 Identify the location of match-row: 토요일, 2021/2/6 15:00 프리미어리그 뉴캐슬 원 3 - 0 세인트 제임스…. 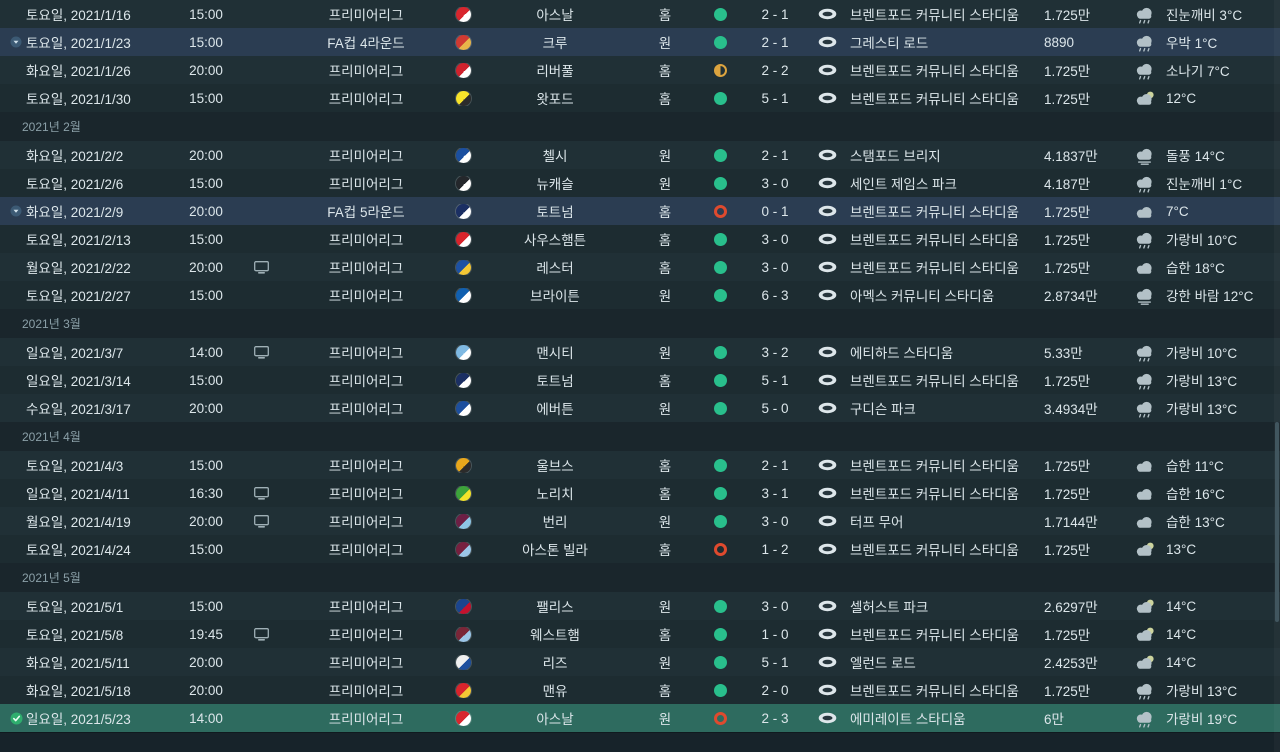
(640, 183).